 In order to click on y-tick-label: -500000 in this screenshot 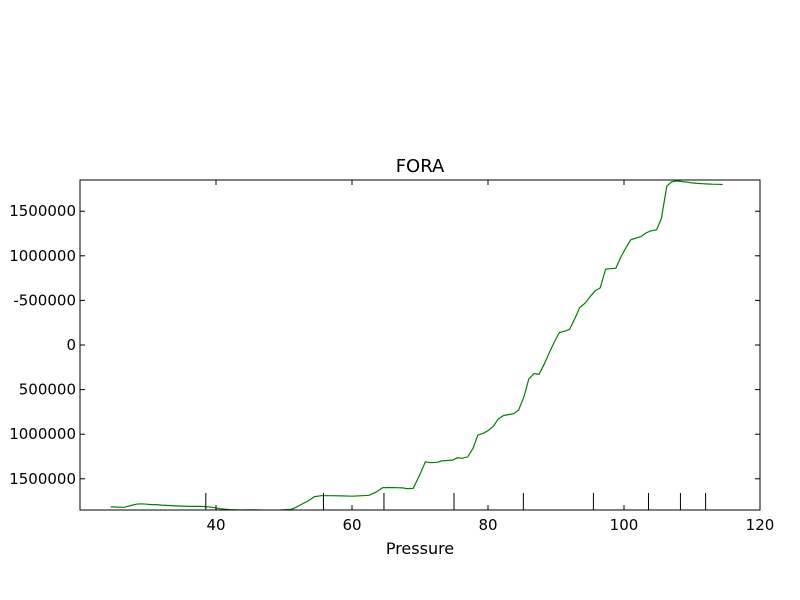, I will do `click(44, 300)`.